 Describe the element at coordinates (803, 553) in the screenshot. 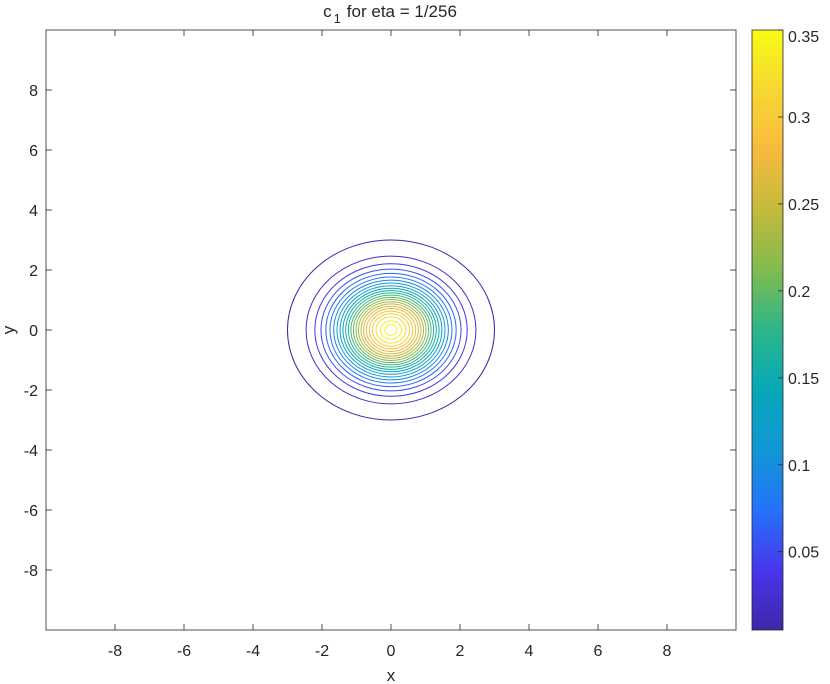

I see `colorbar-tick-label-0: 0.05` at that location.